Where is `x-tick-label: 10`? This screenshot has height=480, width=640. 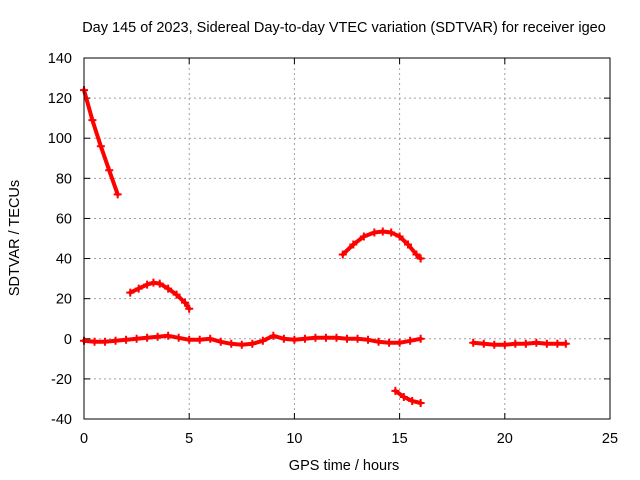 x-tick-label: 10 is located at coordinates (294, 439).